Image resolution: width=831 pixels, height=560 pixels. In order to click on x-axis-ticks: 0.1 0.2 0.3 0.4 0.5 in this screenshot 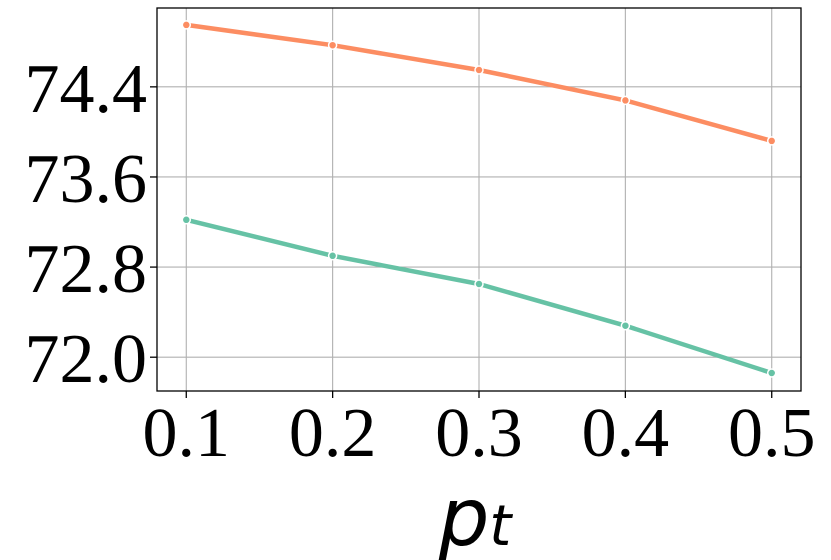, I will do `click(479, 431)`.